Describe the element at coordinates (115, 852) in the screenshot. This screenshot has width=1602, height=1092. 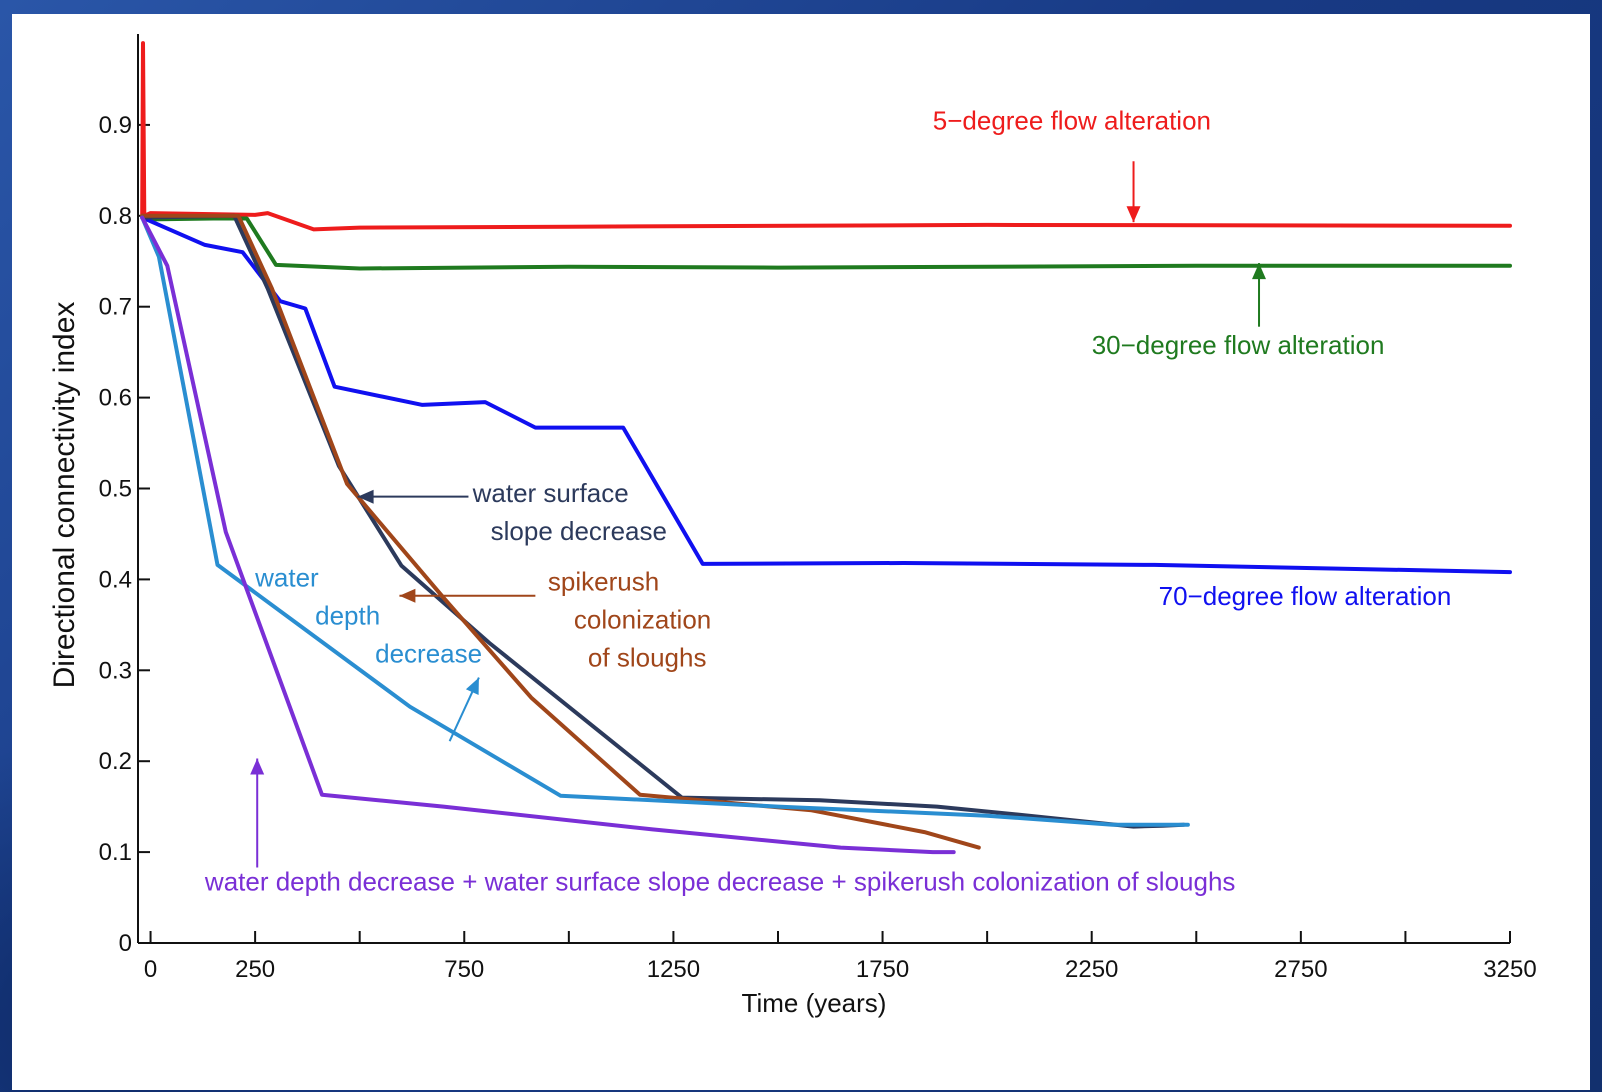
I see `y-tick-label: 0.1` at that location.